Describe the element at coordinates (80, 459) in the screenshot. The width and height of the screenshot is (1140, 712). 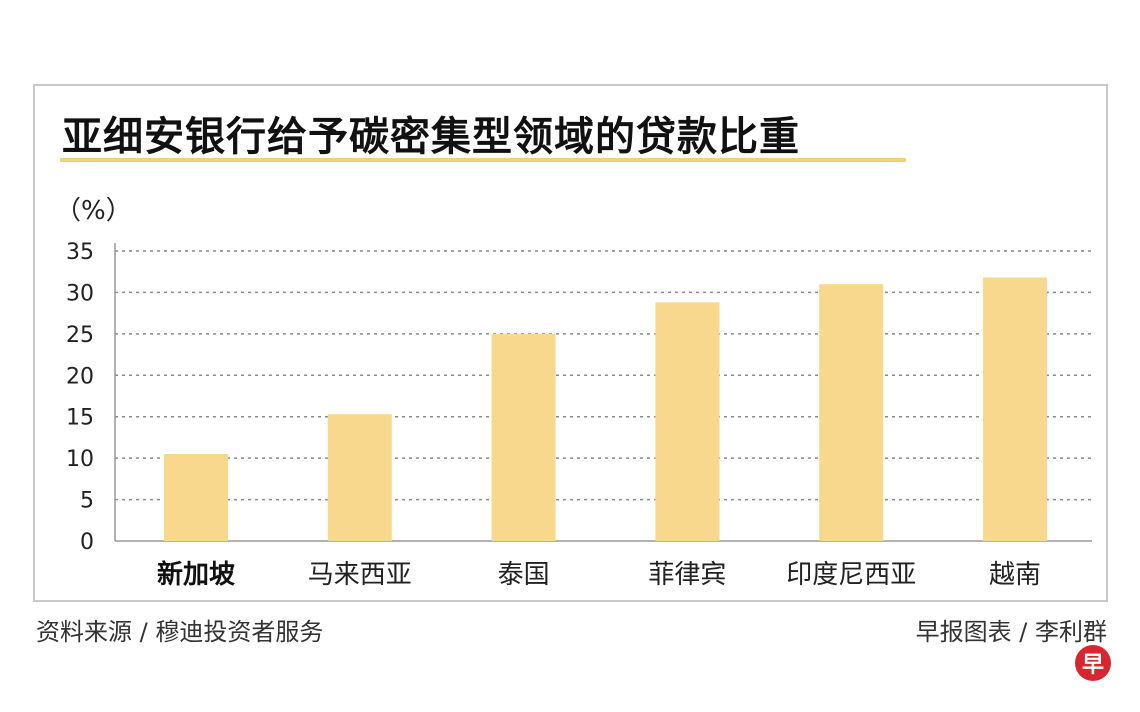
I see `y-tick-label-10: 10` at that location.